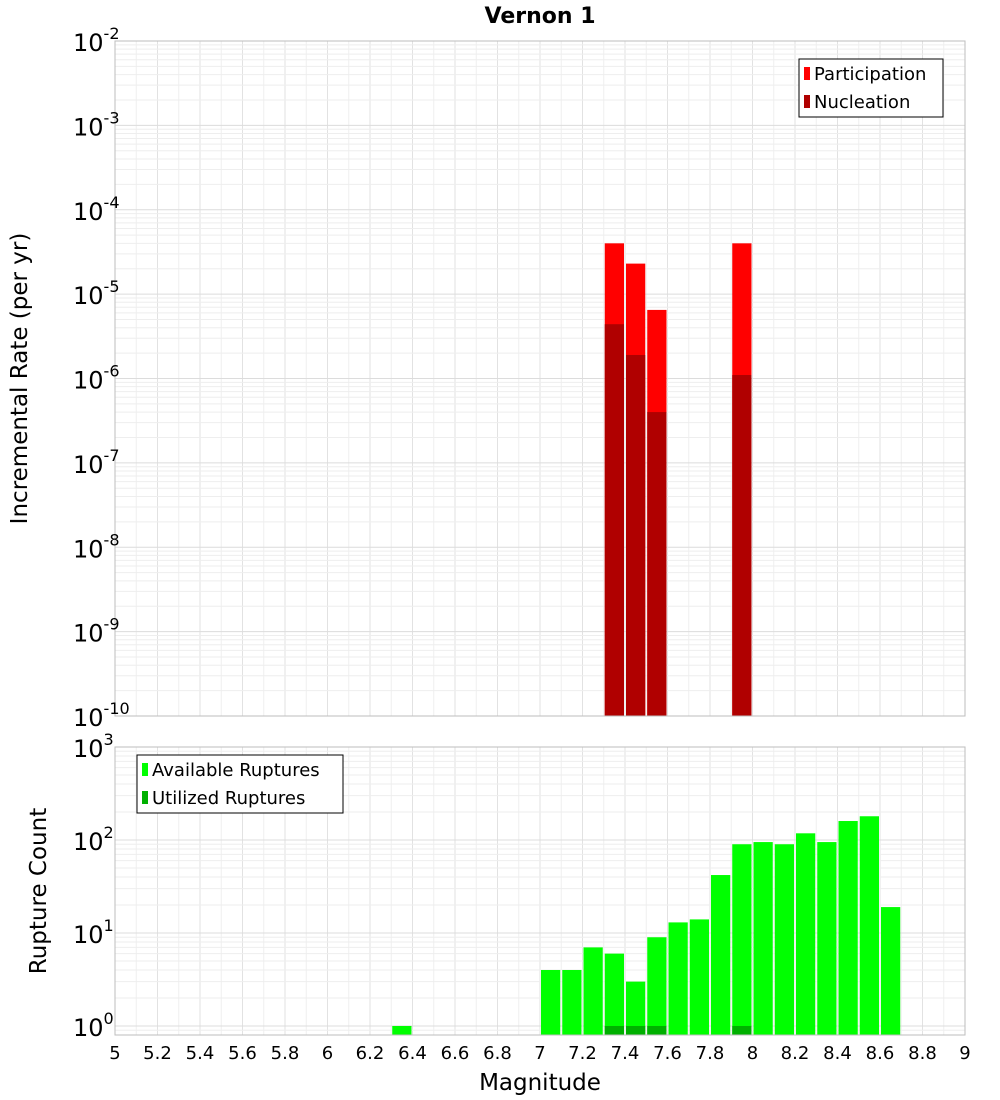  What do you see at coordinates (96, 209) in the screenshot?
I see `y-tick-label: 10⁻⁴` at bounding box center [96, 209].